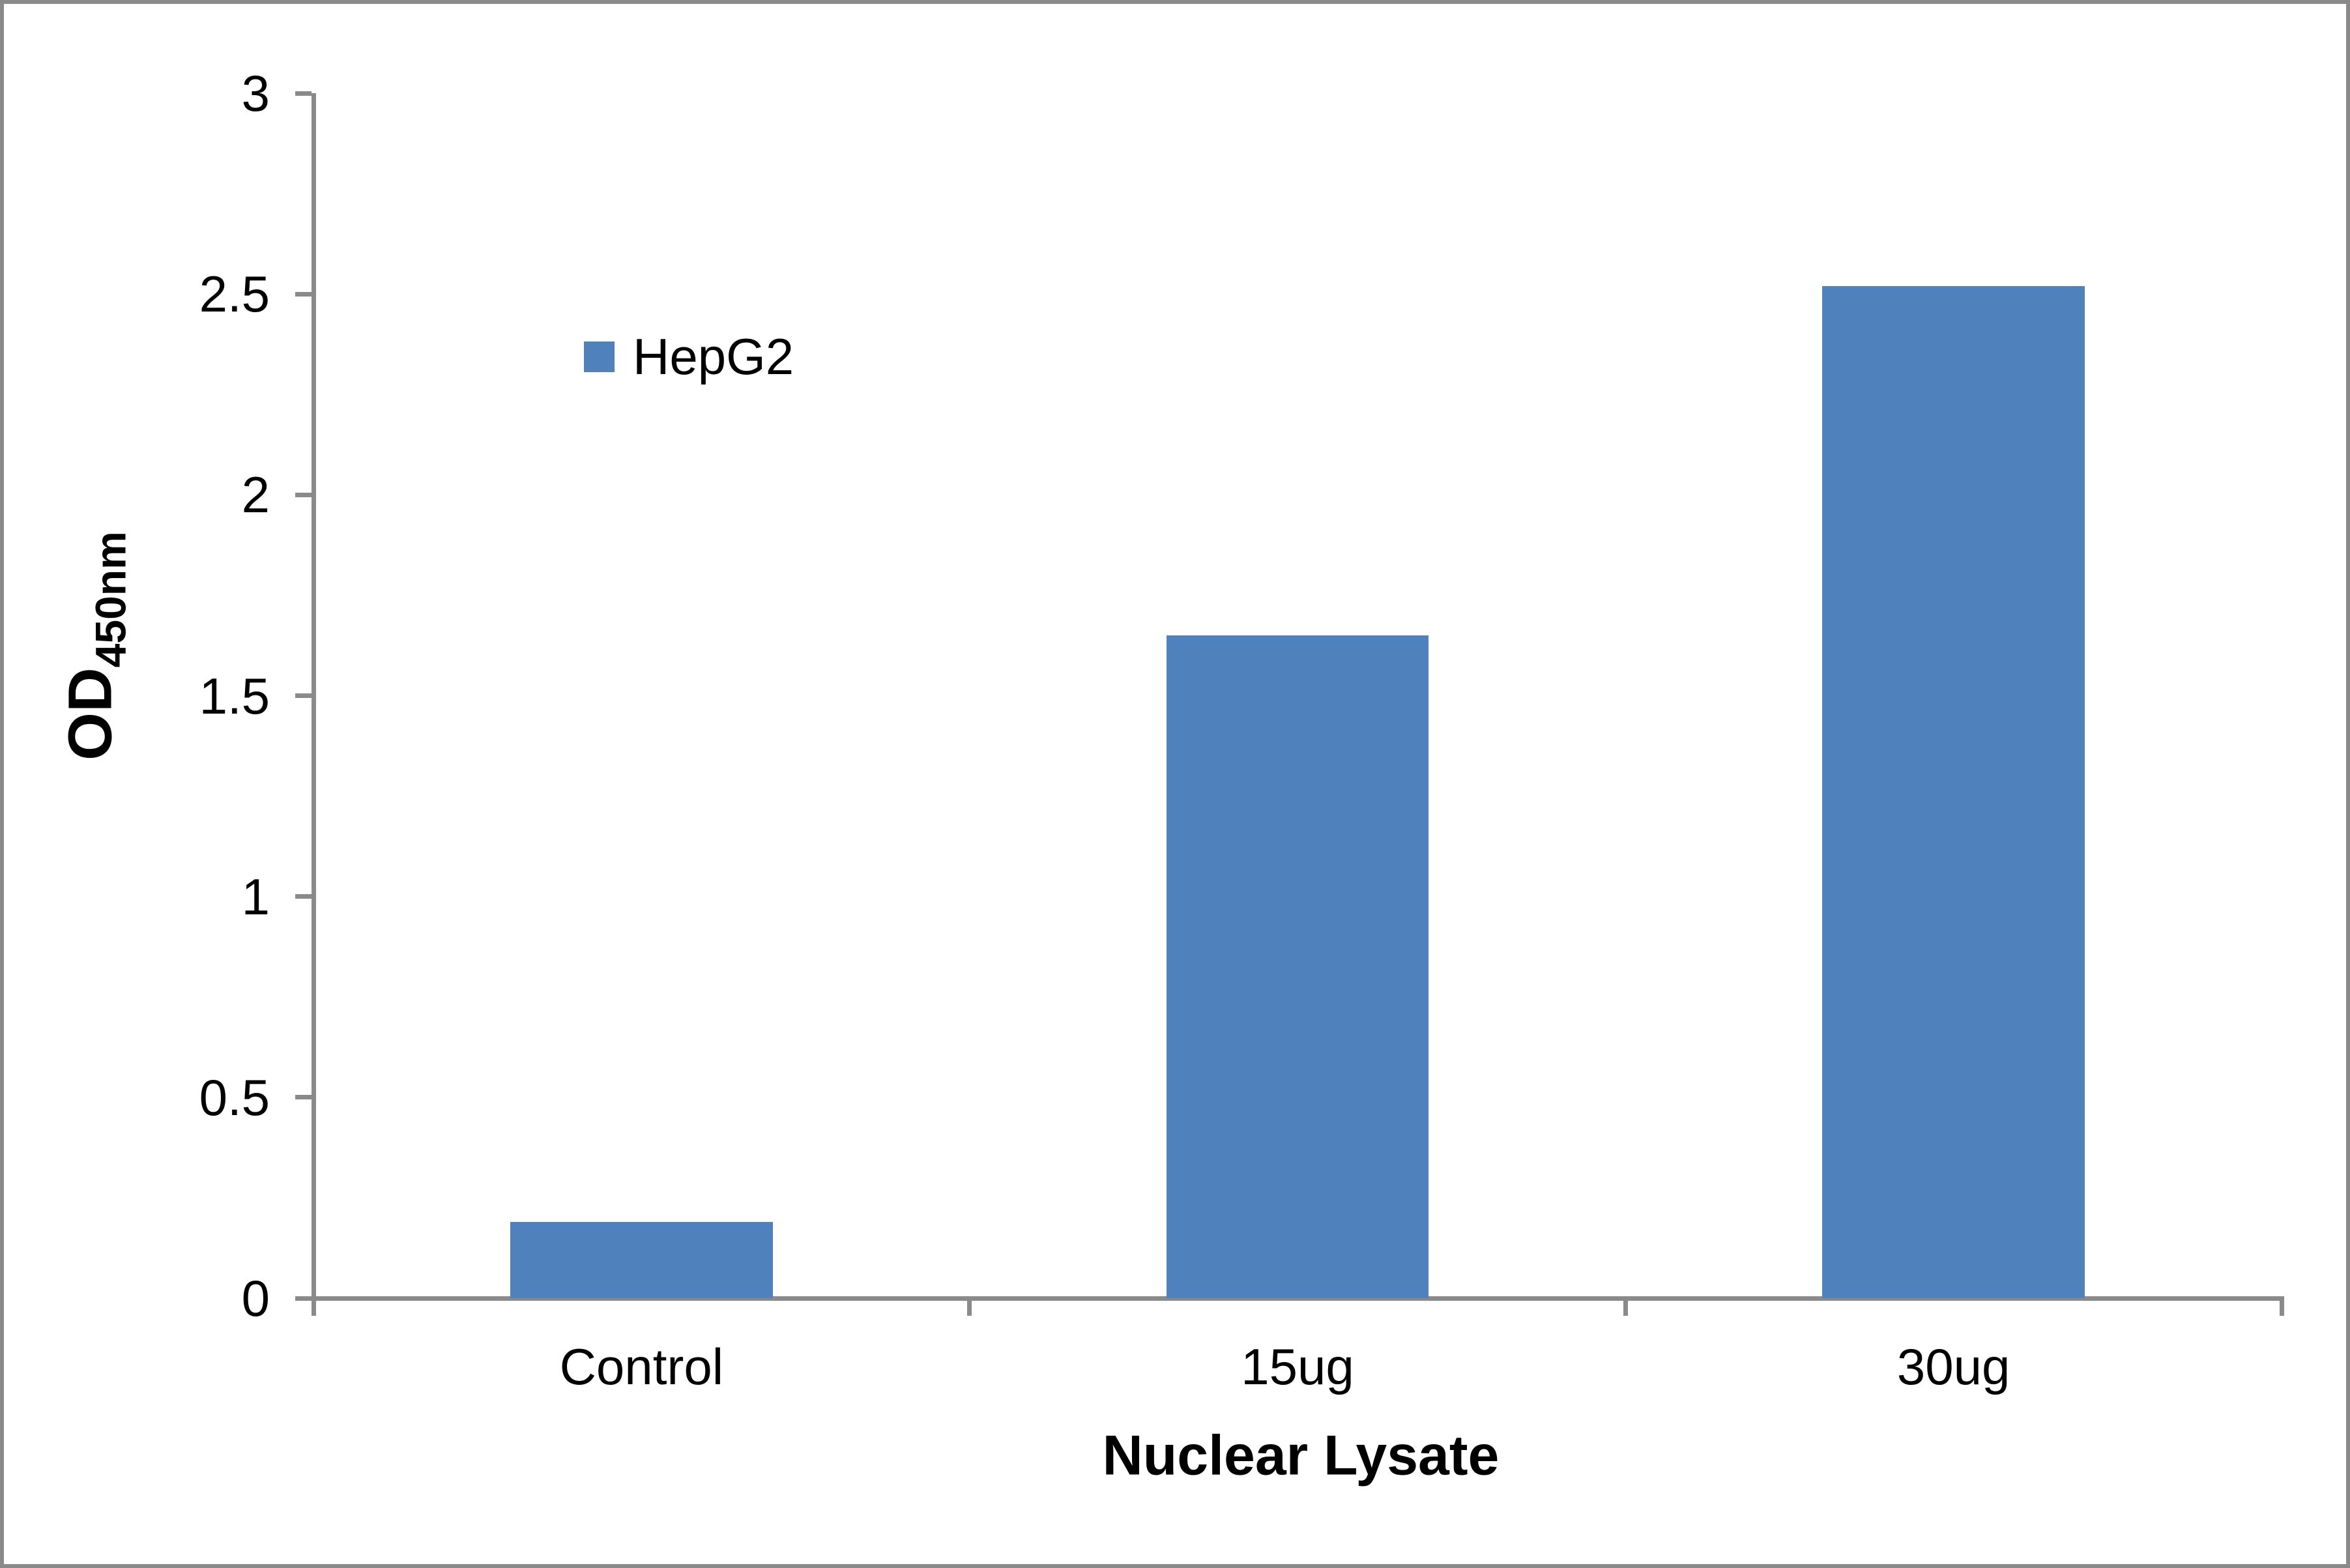  I want to click on legend-label: HepG2, so click(713, 356).